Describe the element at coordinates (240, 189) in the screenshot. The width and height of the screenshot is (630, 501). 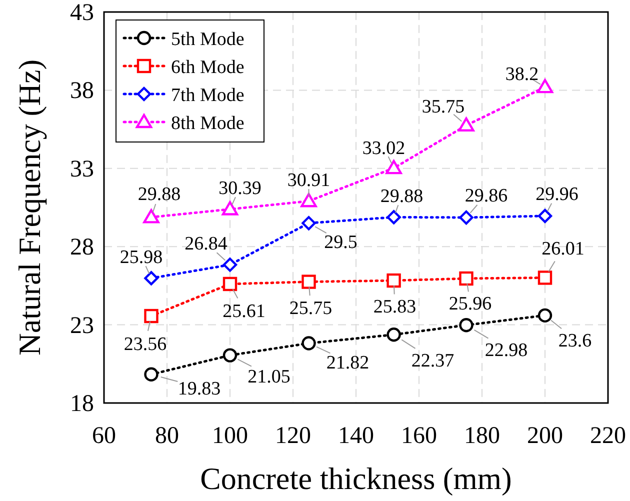
I see `data-label: 30.39` at that location.